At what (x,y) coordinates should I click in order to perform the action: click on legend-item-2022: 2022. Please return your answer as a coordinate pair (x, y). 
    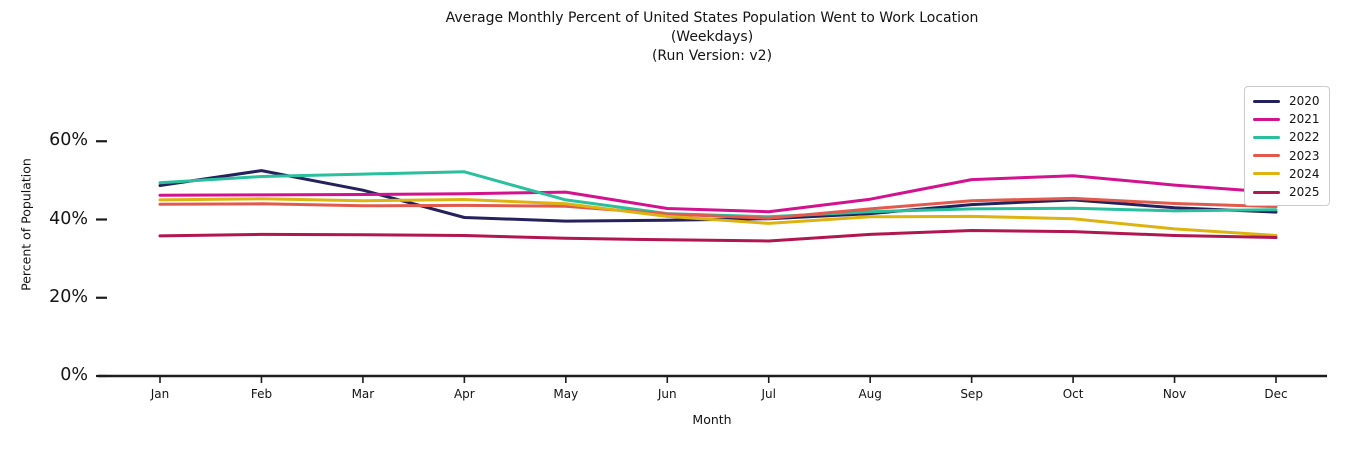
    Looking at the image, I should click on (1286, 137).